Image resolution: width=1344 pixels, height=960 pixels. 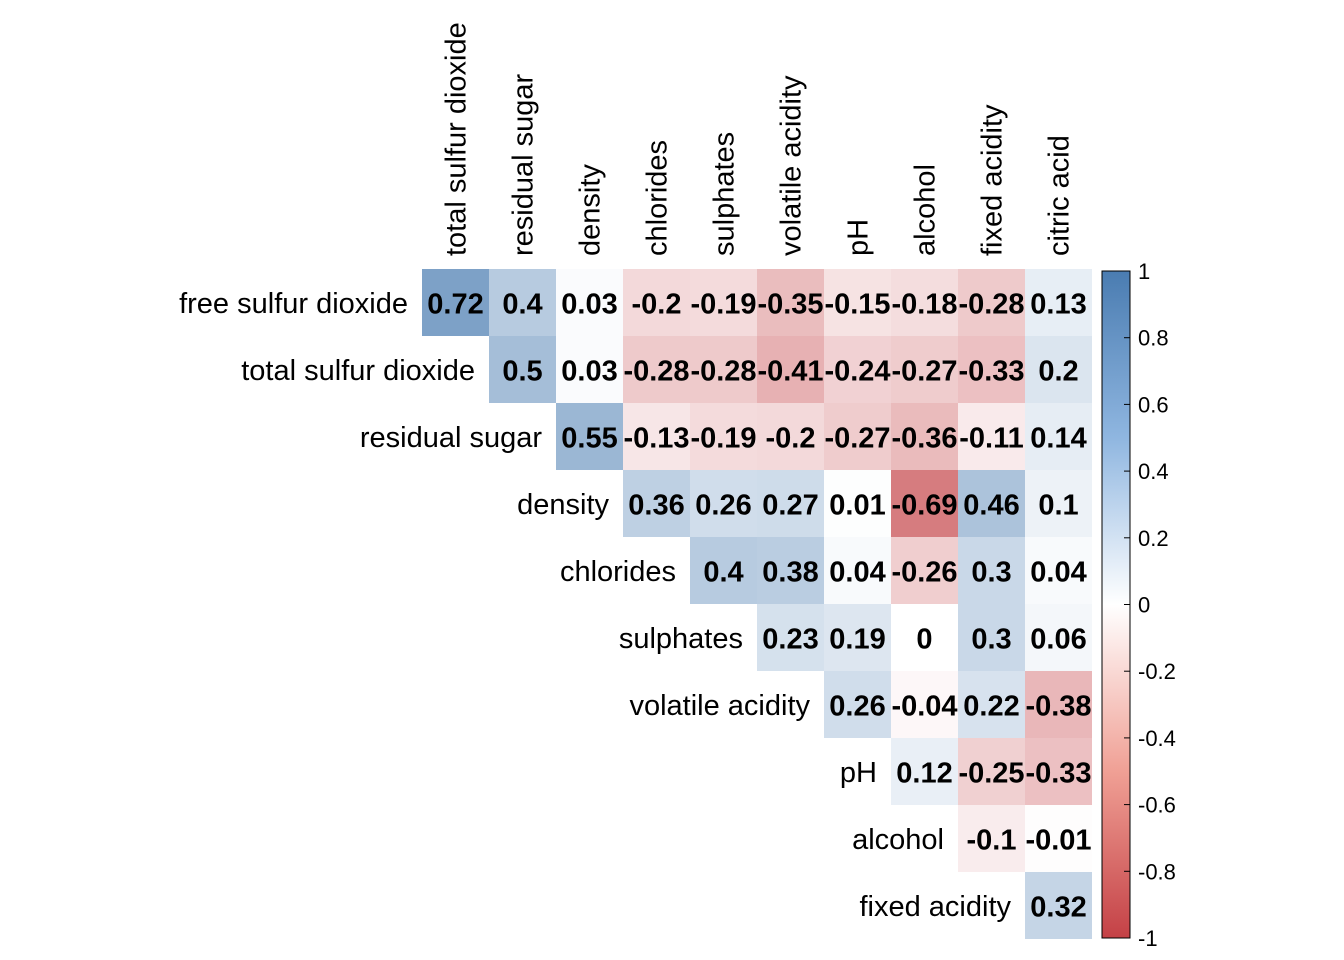 What do you see at coordinates (293, 304) in the screenshot?
I see `row-label-free-sulfur-dioxide: free sulfur dioxide` at bounding box center [293, 304].